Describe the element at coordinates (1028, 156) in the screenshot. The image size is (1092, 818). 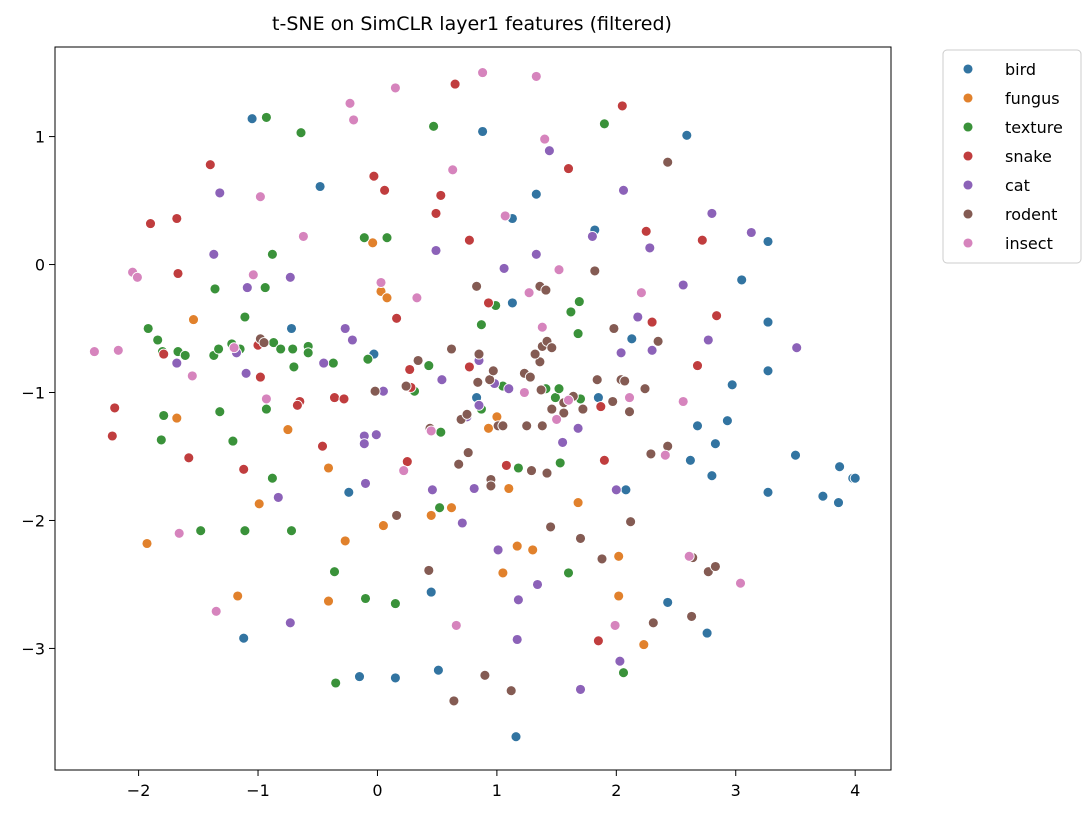
I see `legend-label-snake: snake` at that location.